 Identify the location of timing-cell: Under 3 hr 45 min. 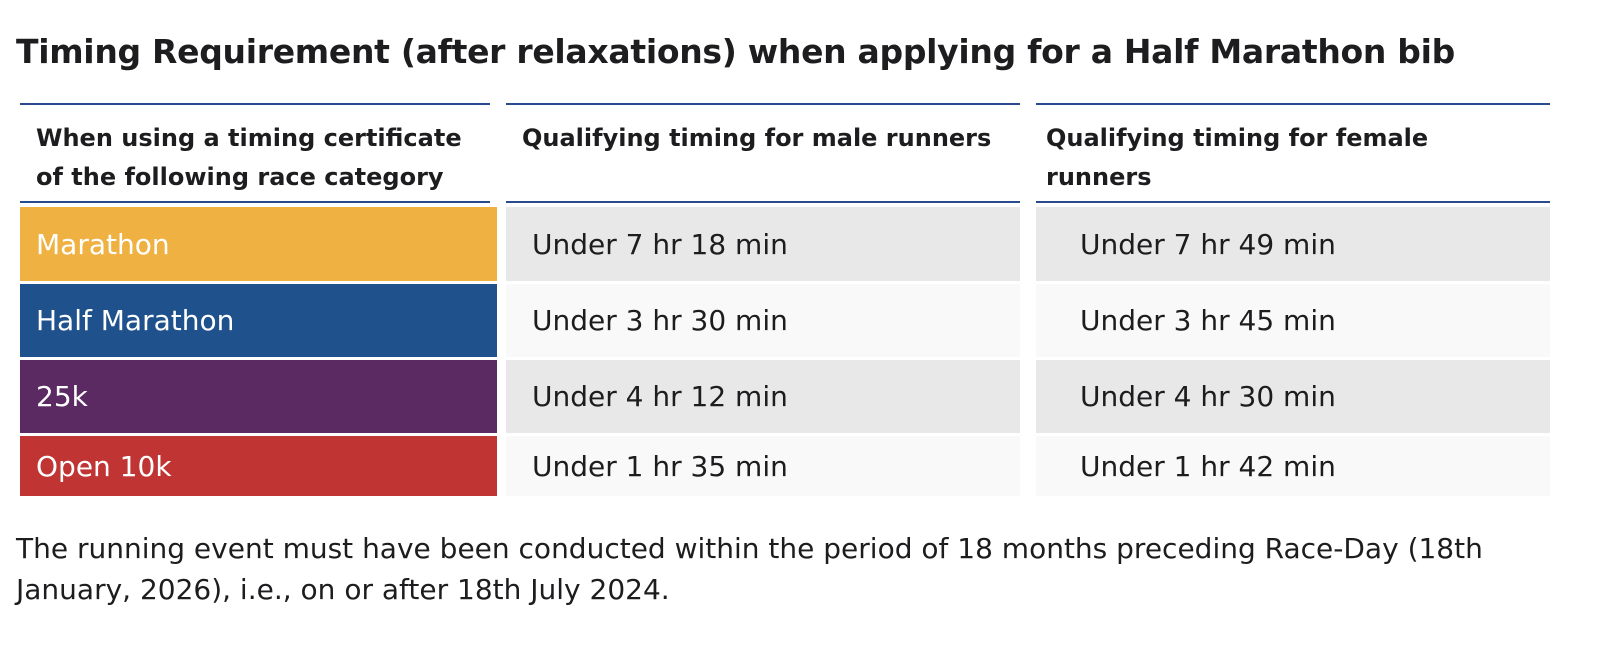
(1293, 320).